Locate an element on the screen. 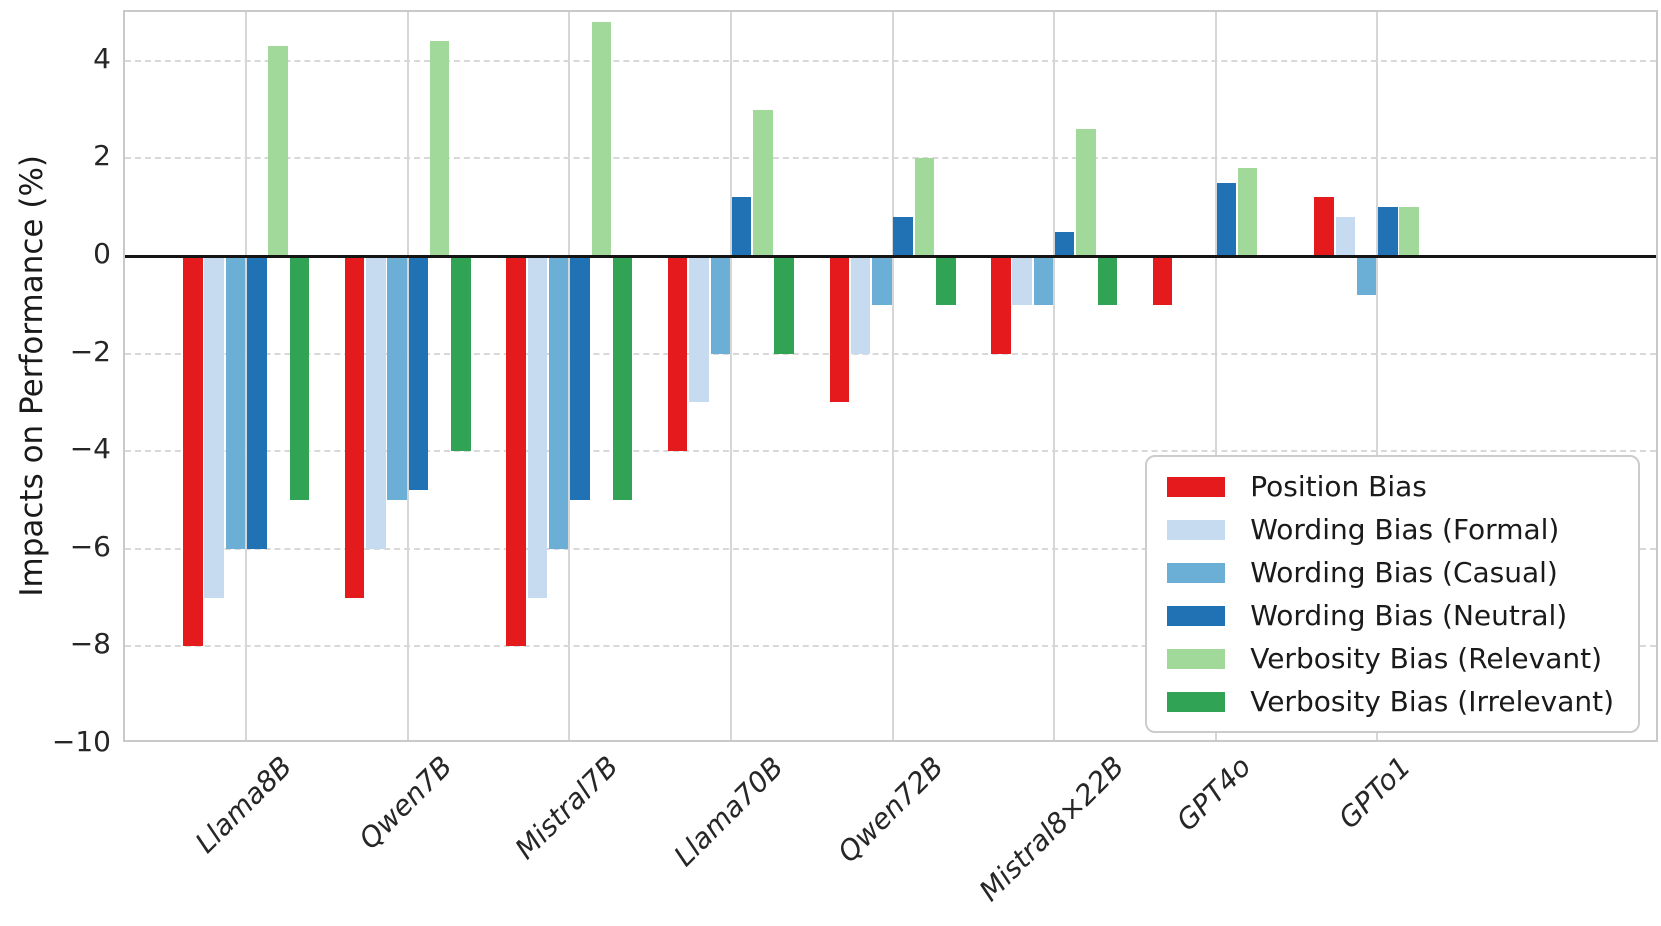 The width and height of the screenshot is (1661, 926). legend-item-wording-bias-casual: Wording Bias (Casual) is located at coordinates (1390, 572).